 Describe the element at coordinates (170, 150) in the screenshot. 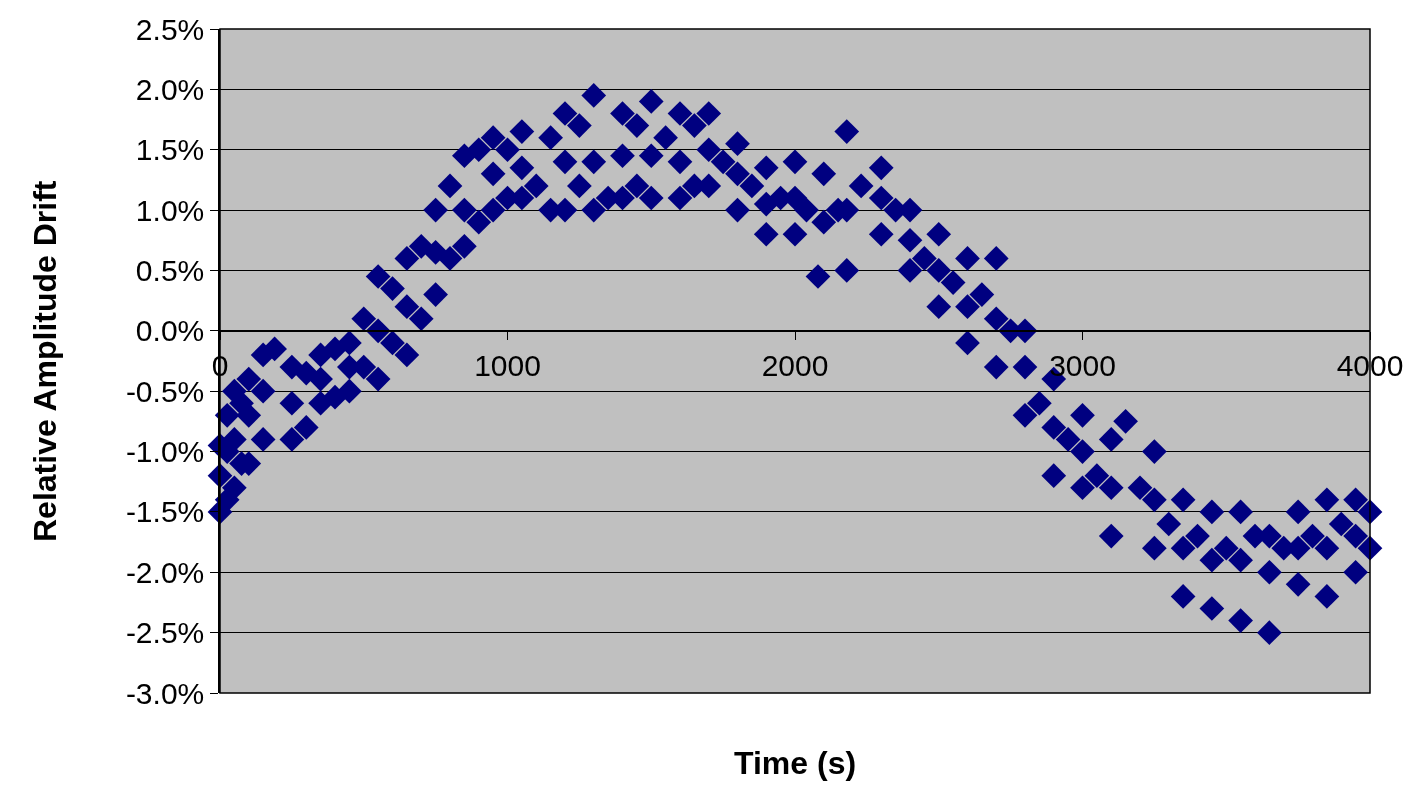

I see `y-tick-label: 1.5%` at that location.